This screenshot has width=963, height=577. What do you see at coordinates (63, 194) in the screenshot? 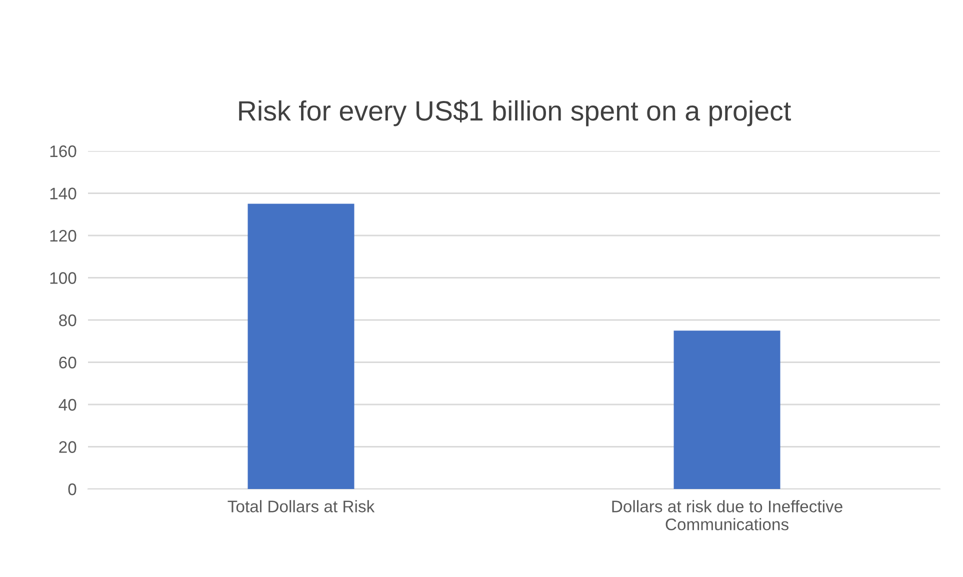
I see `y-tick-label: 140` at bounding box center [63, 194].